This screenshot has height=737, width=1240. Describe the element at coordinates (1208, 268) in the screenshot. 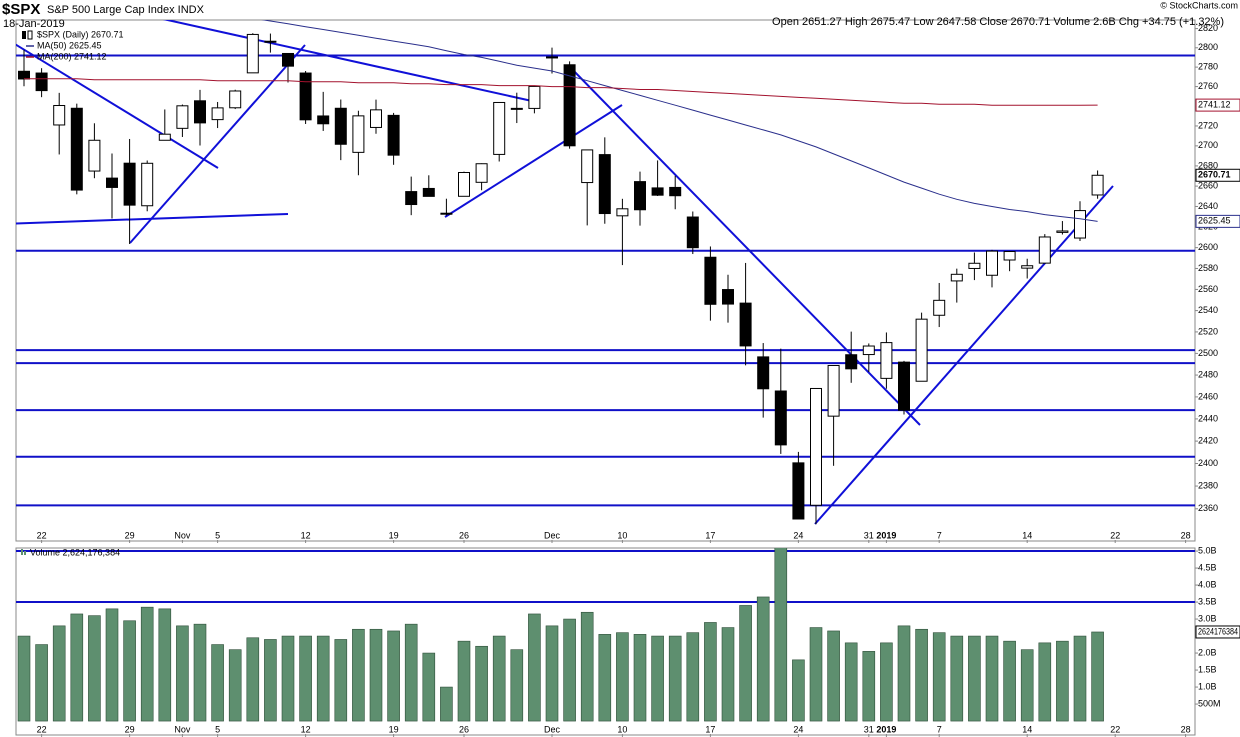

I see `y-tick-label: 2580` at that location.